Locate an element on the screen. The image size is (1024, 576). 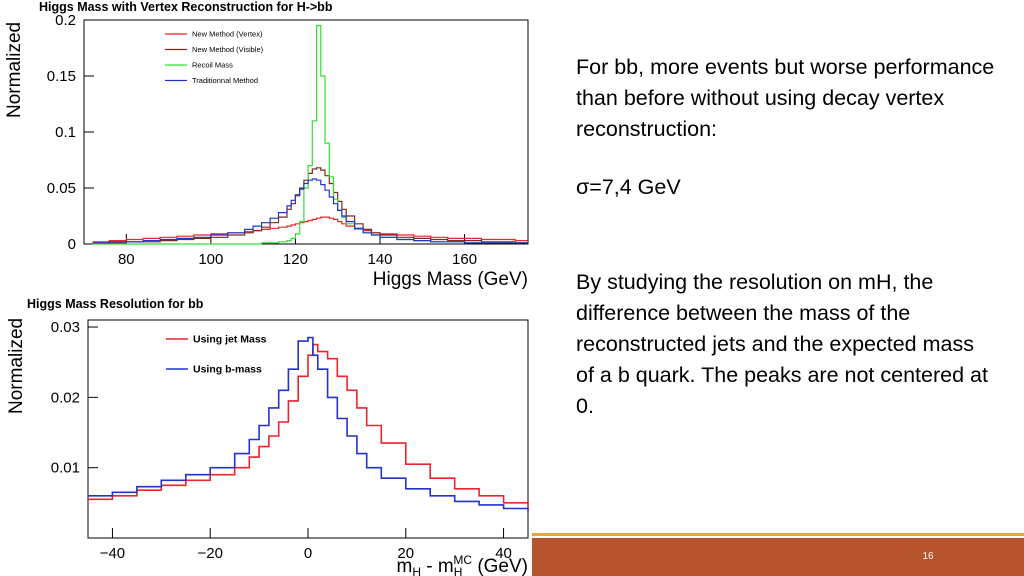
y-tick-label: 0.05 is located at coordinates (61, 188).